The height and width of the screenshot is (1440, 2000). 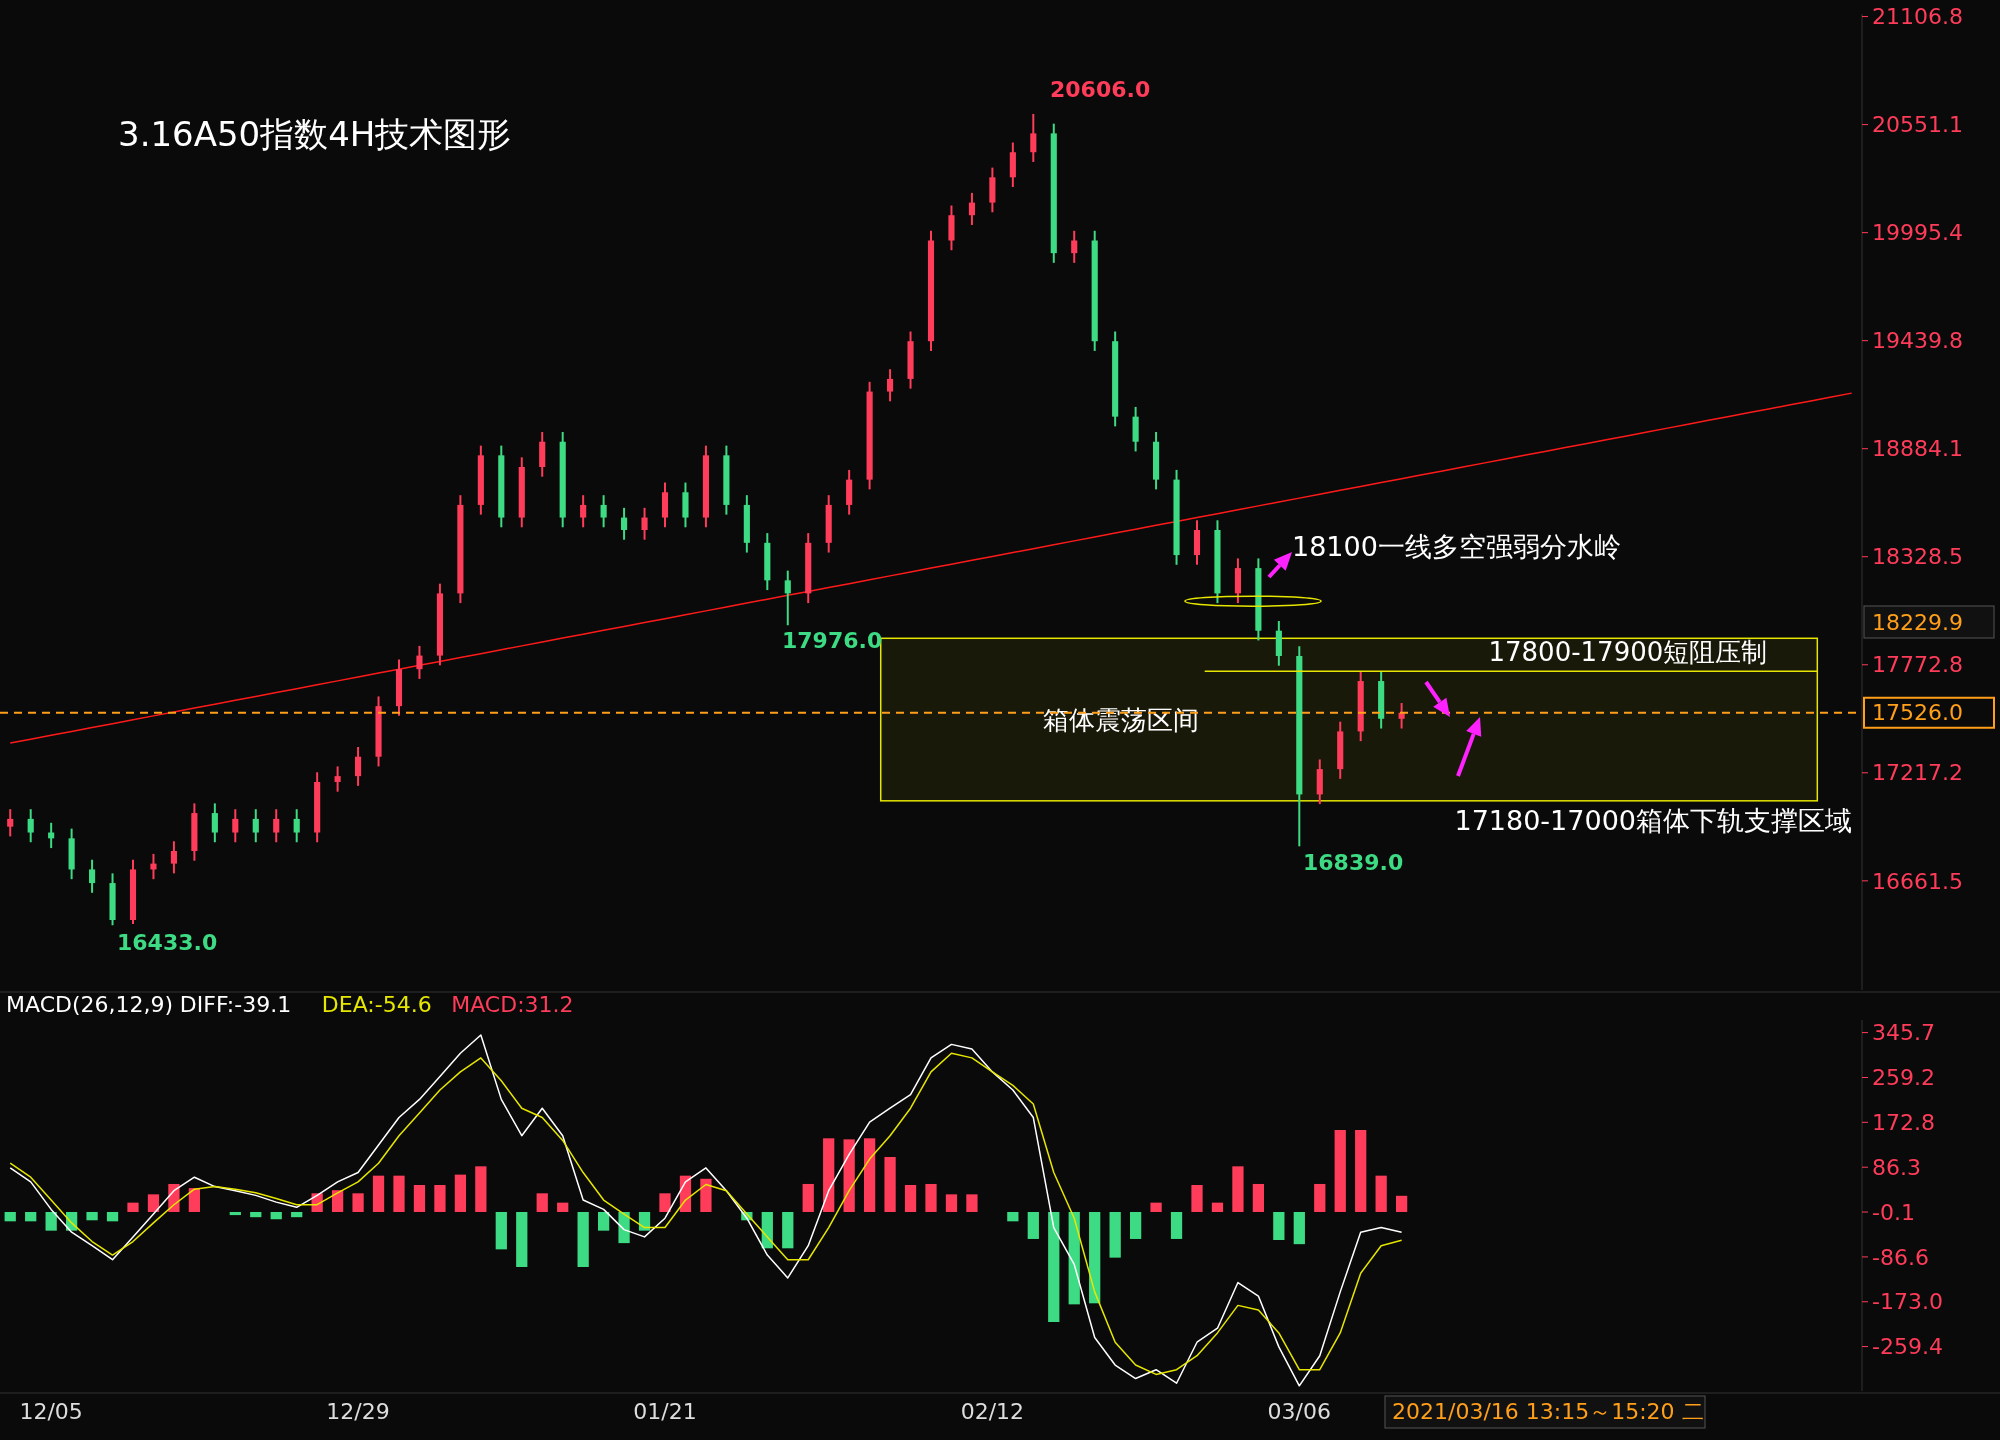 I want to click on y-tick-label: 259.2, so click(x=1903, y=1078).